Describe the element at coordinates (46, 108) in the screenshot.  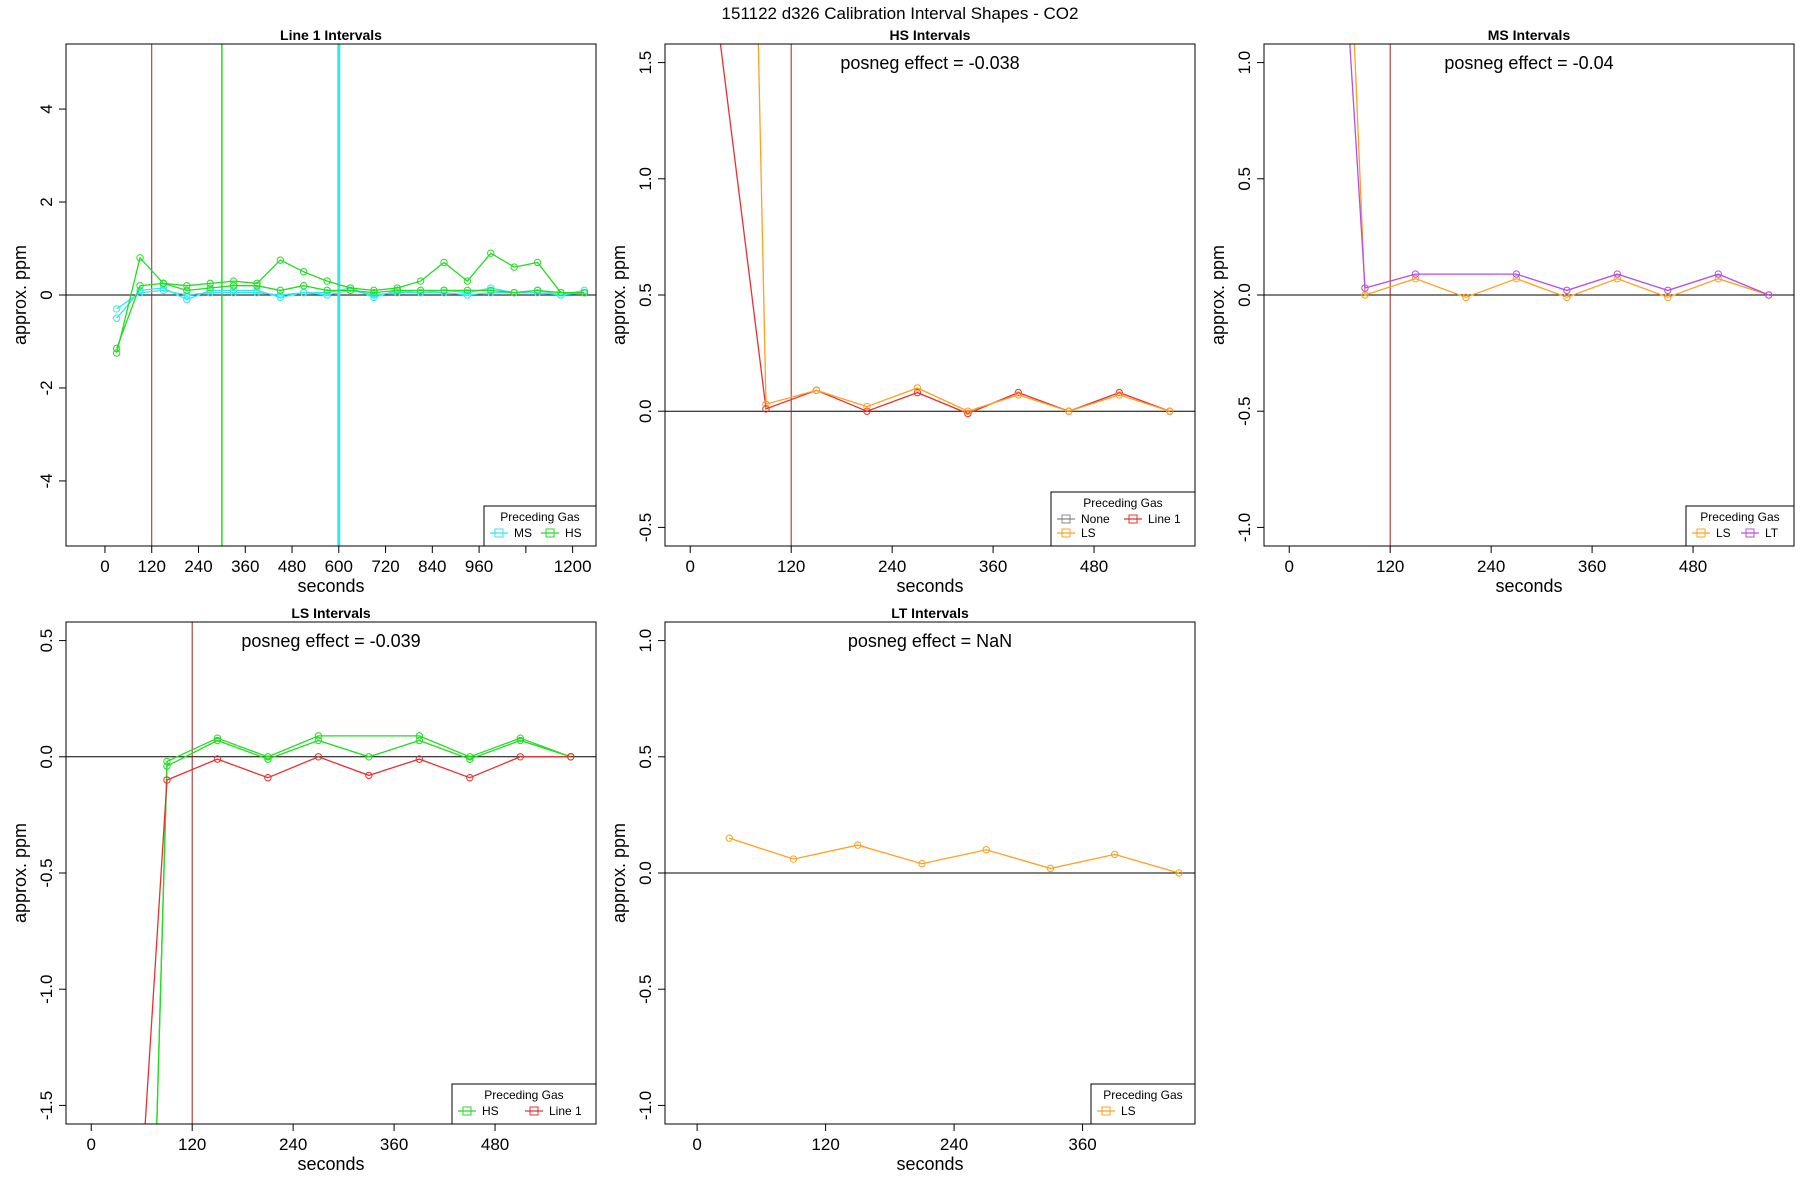
I see `y-tick-label: 4` at that location.